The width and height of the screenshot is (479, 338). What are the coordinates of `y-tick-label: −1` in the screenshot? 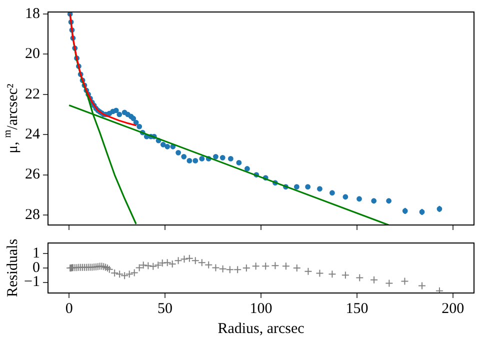 It's located at (32, 282).